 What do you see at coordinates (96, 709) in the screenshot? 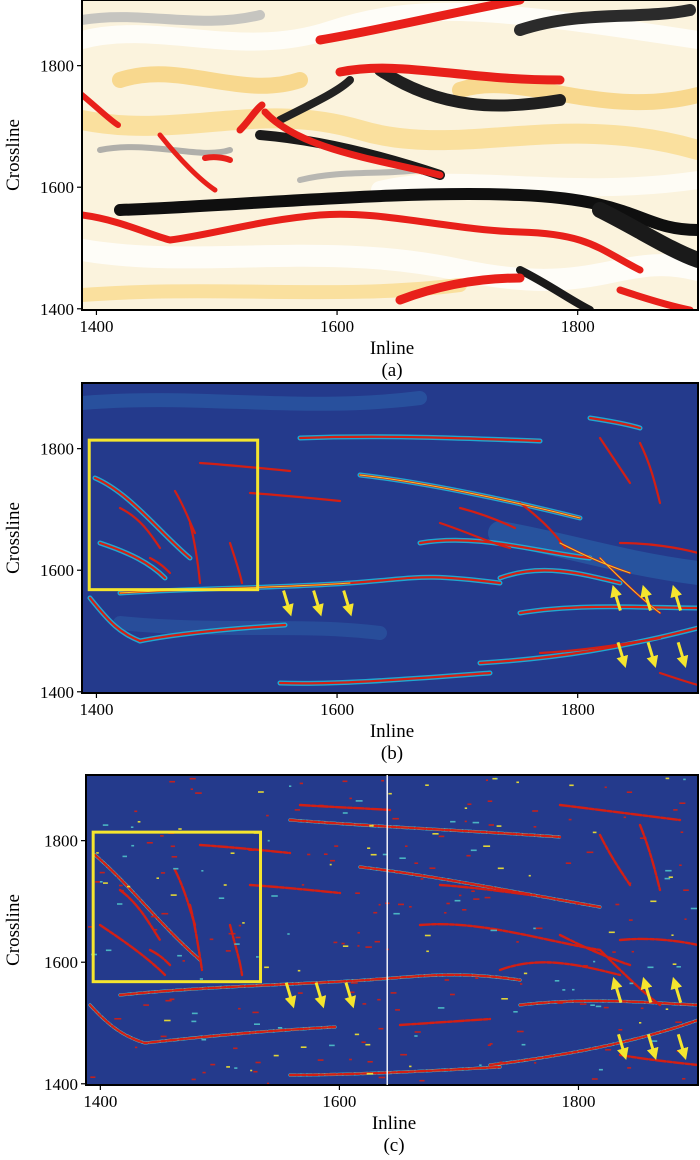
I see `x-tick-label: 1400` at bounding box center [96, 709].